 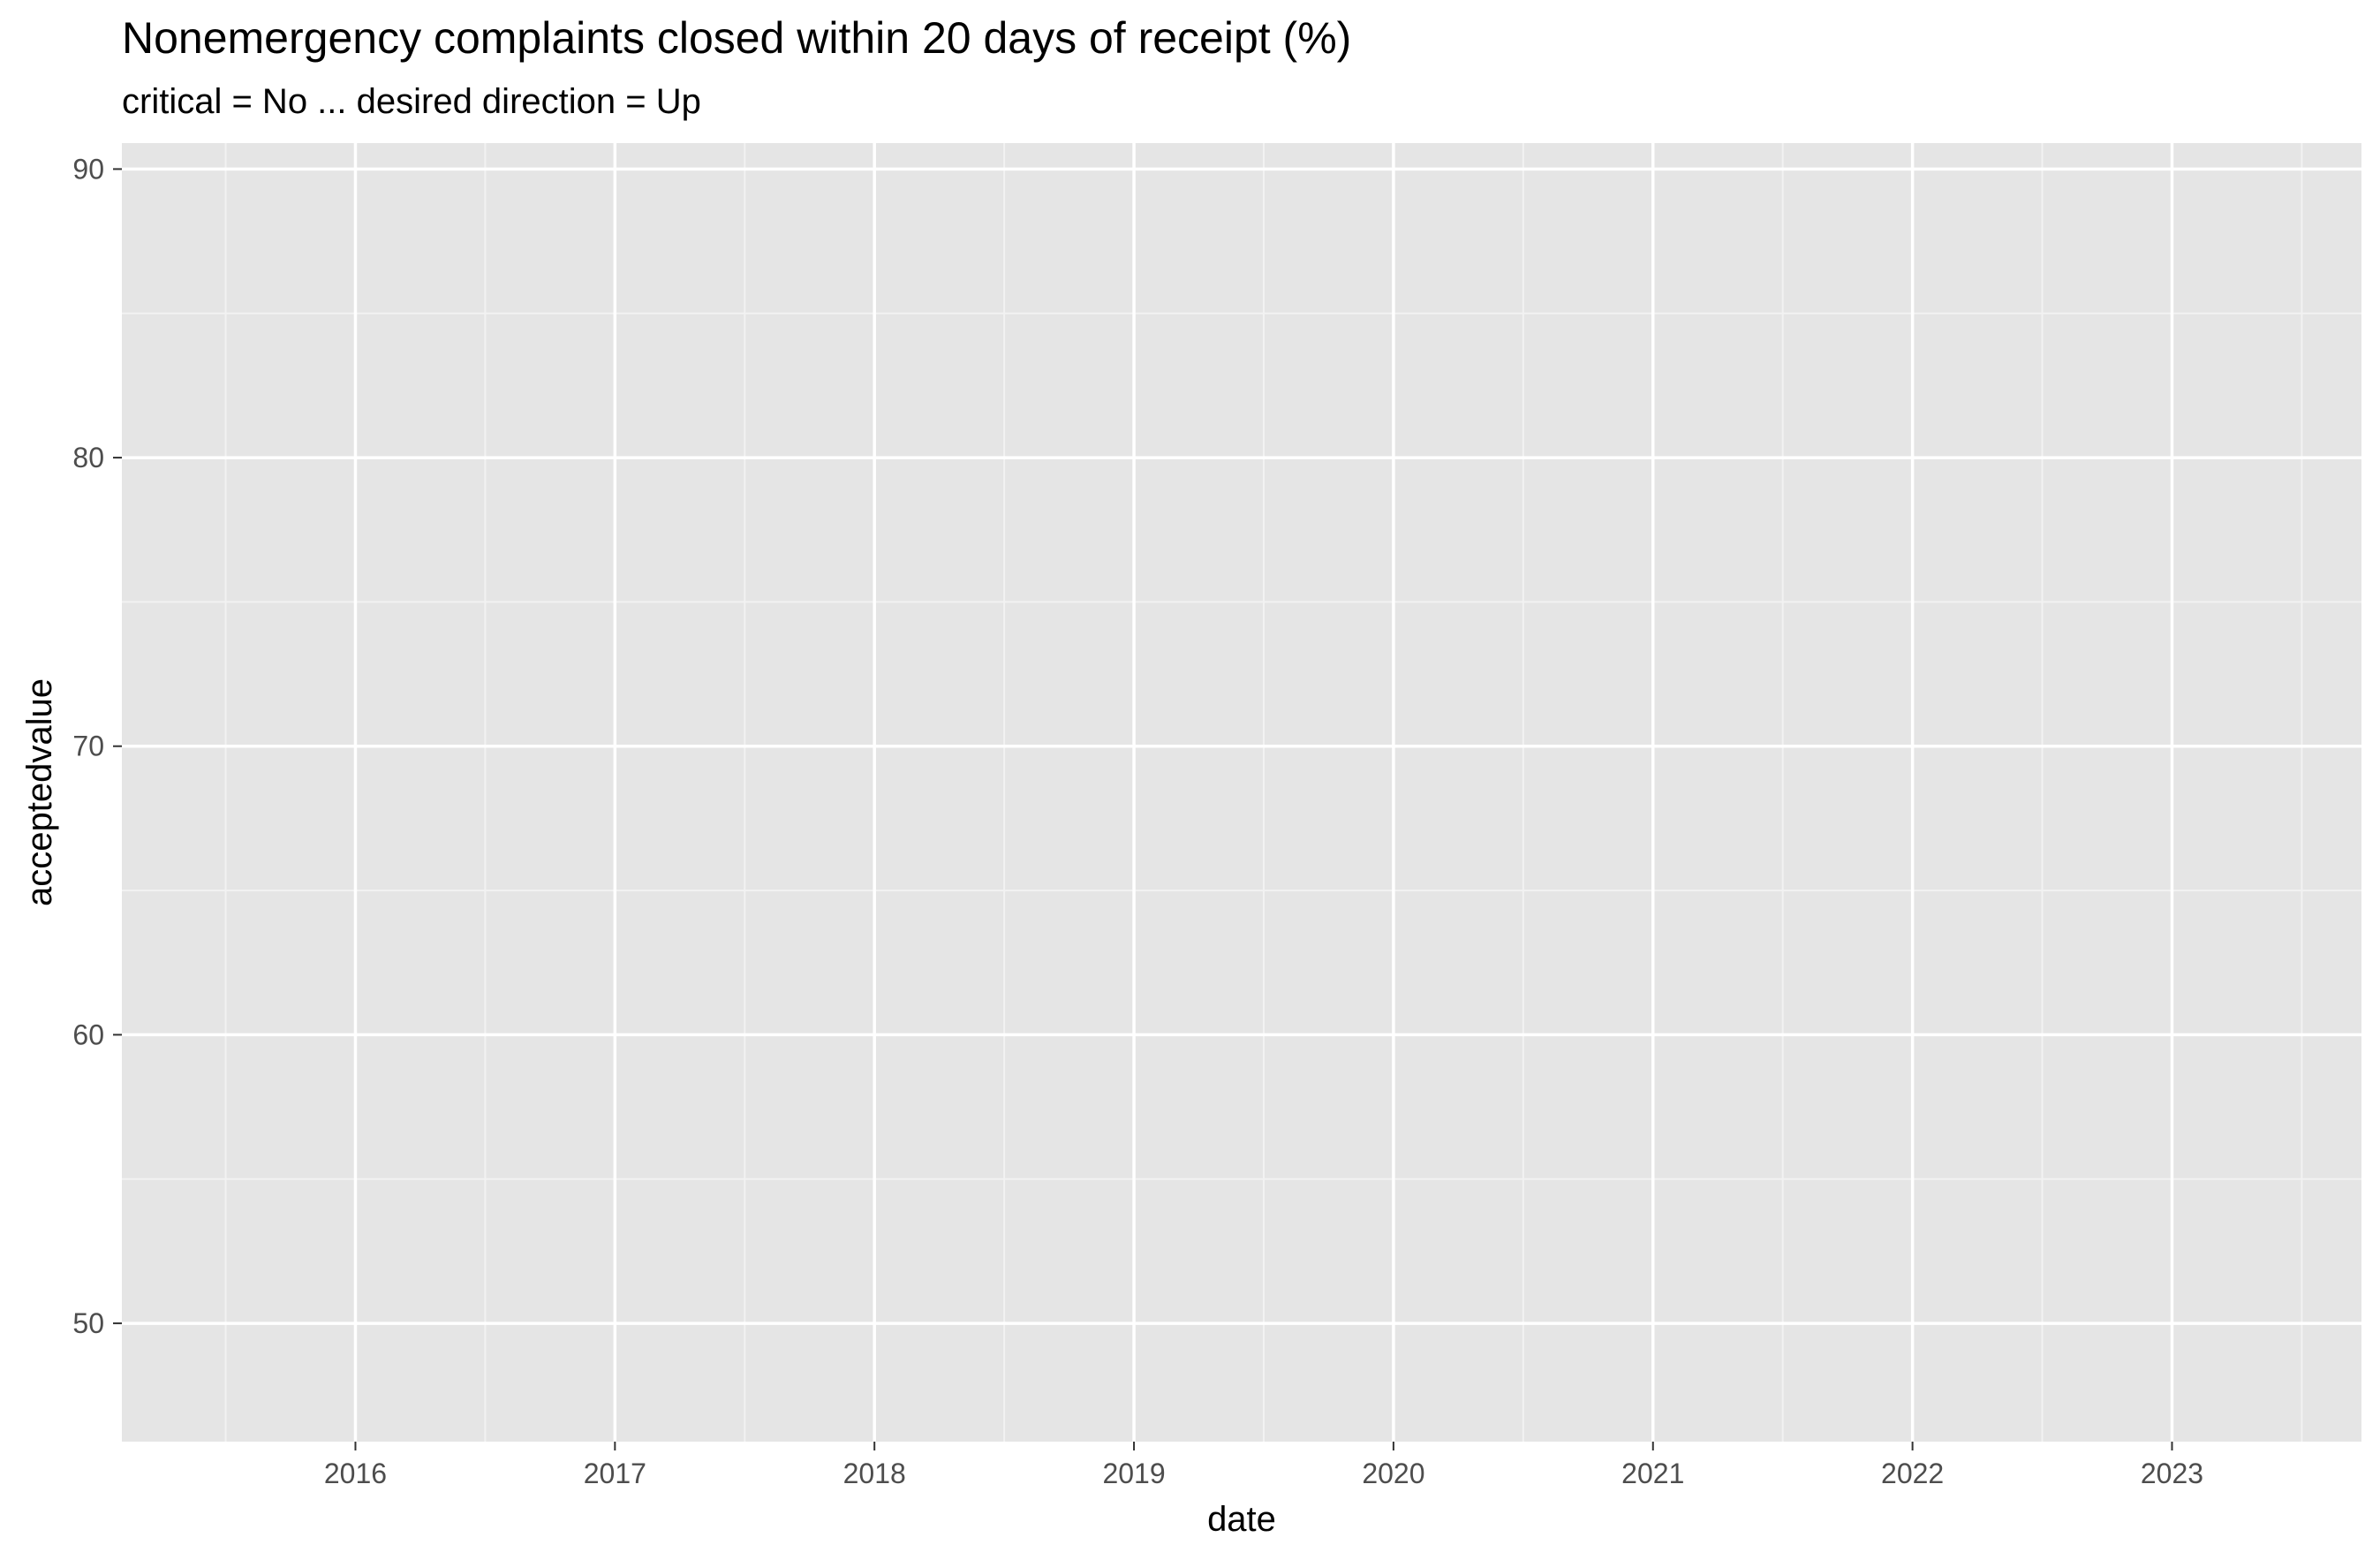 What do you see at coordinates (88, 1034) in the screenshot?
I see `y-tick-label: 60` at bounding box center [88, 1034].